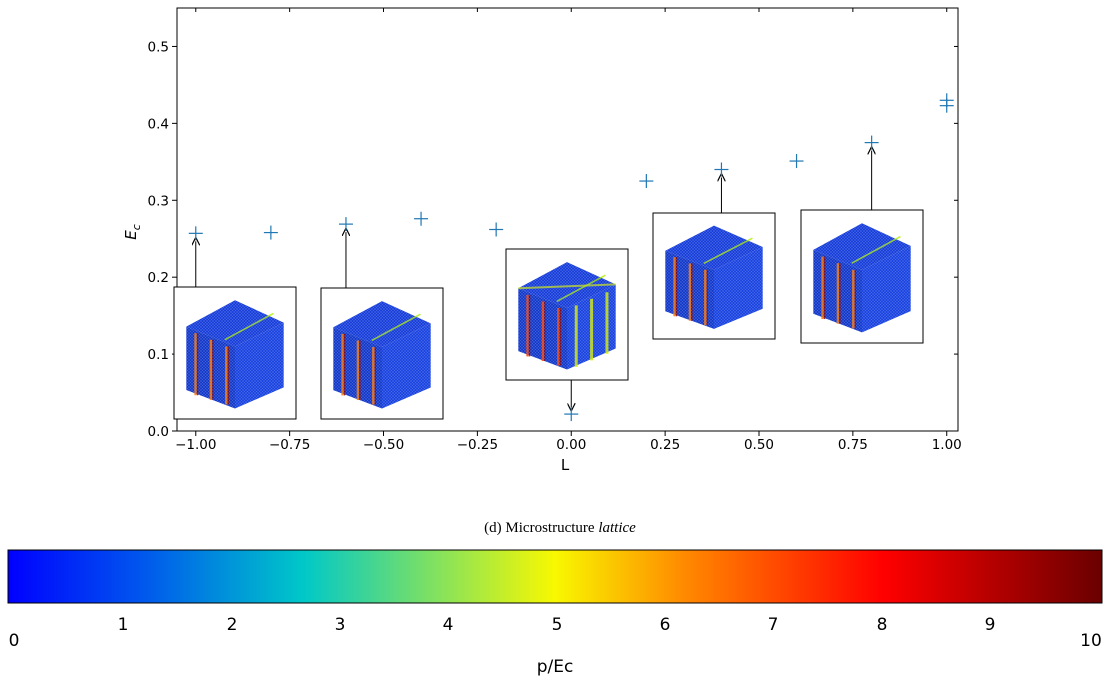 The image size is (1104, 684). What do you see at coordinates (448, 625) in the screenshot?
I see `colorbar-tick-label: 4` at bounding box center [448, 625].